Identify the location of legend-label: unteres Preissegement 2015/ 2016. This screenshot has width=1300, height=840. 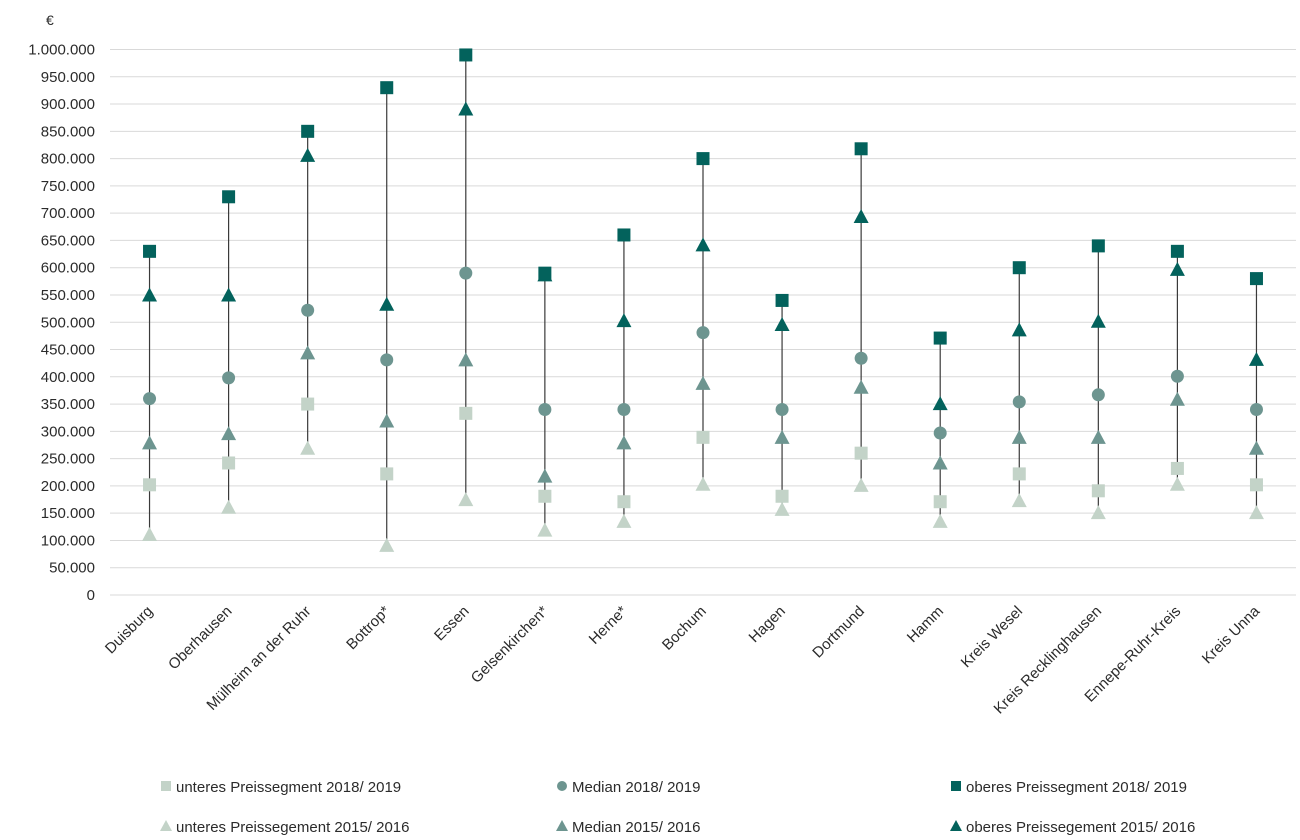
(293, 827).